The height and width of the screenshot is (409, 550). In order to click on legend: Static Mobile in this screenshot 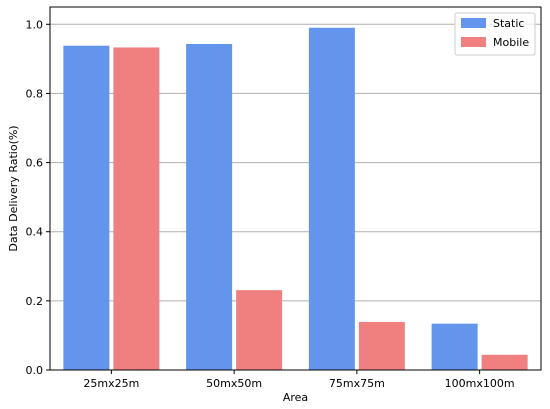, I will do `click(495, 34)`.